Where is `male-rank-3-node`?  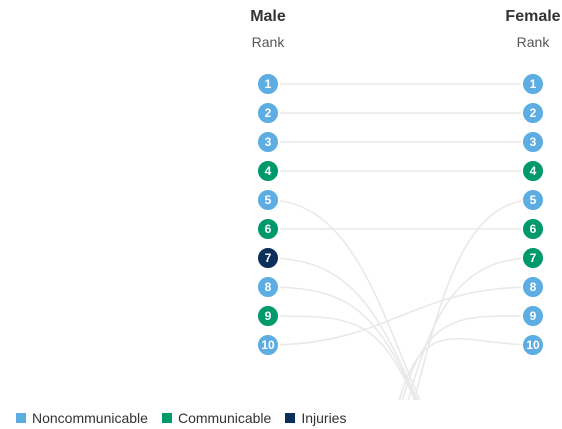 male-rank-3-node is located at coordinates (268, 142).